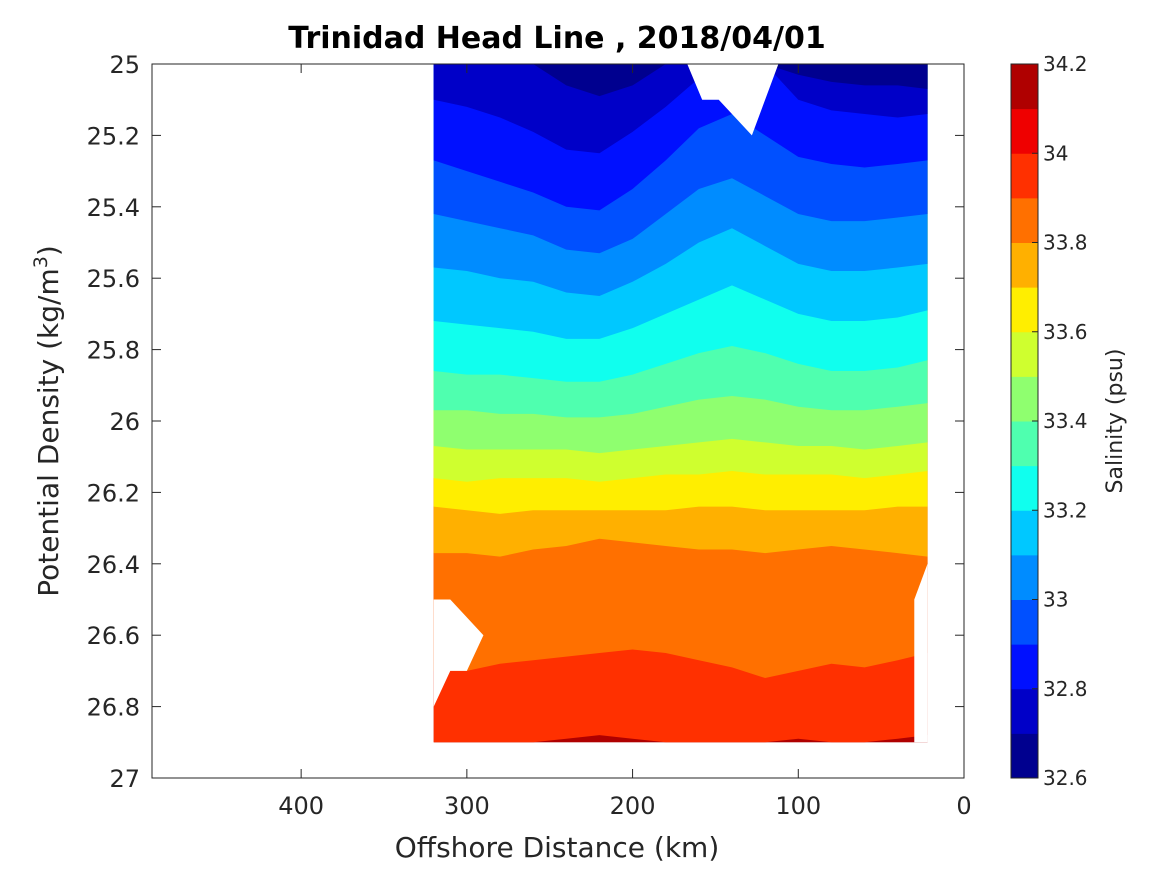 The height and width of the screenshot is (875, 1167). Describe the element at coordinates (1115, 421) in the screenshot. I see `colorbar-title: Salinity (psu)` at that location.